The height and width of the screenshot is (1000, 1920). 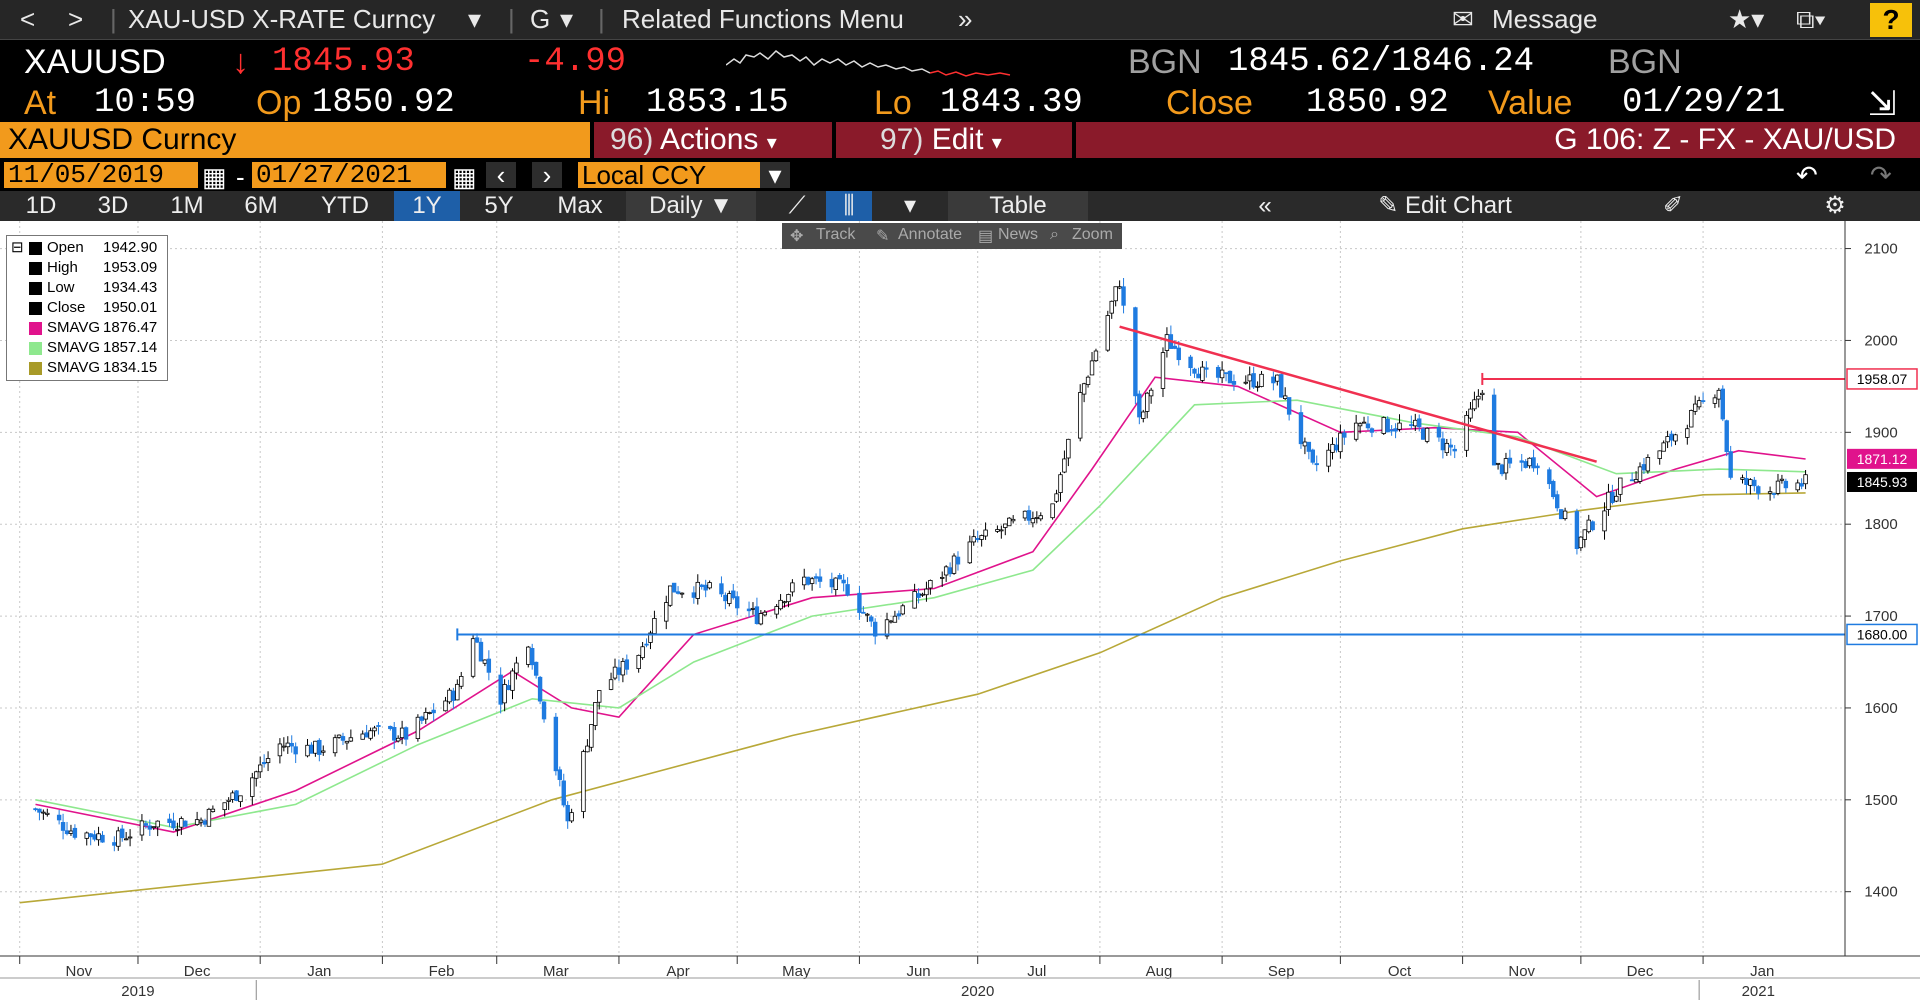 What do you see at coordinates (295, 140) in the screenshot?
I see `security-title-box: XAUUSD Curncy` at bounding box center [295, 140].